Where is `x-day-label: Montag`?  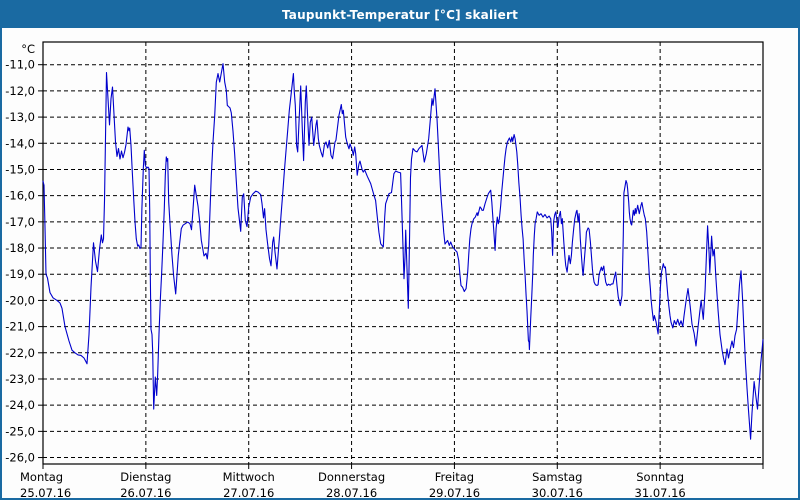
x-day-label: Montag is located at coordinates (41, 477).